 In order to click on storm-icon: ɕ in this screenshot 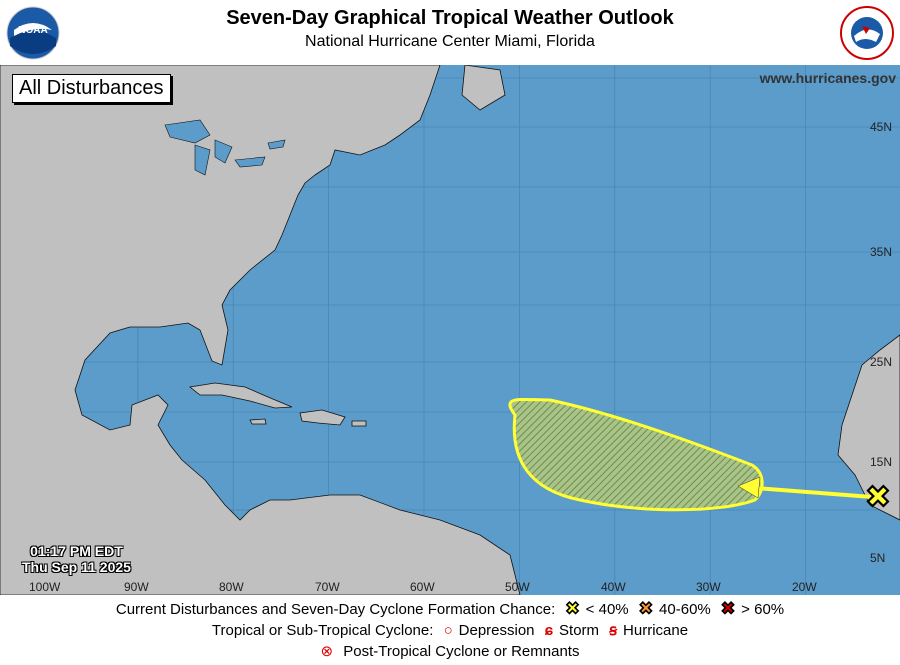, I will do `click(549, 630)`.